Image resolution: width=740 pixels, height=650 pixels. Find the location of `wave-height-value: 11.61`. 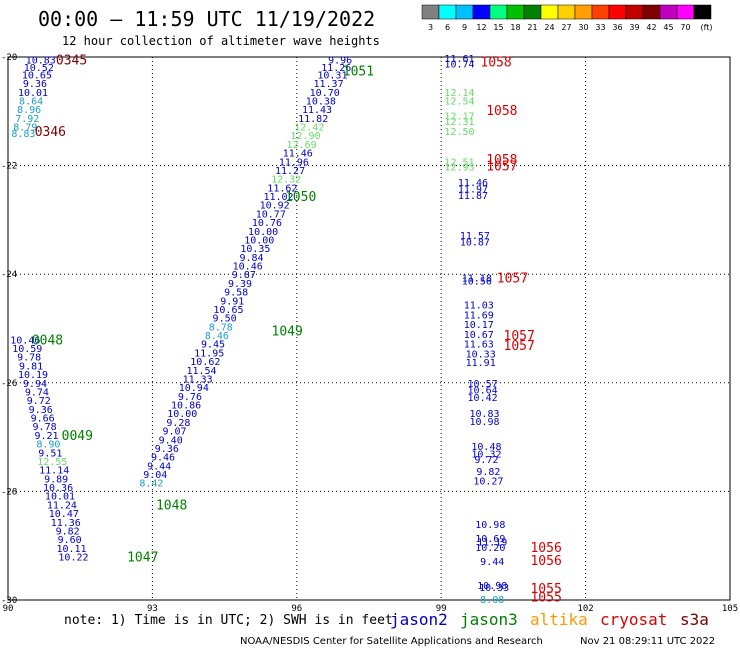

wave-height-value: 11.61 is located at coordinates (459, 59).